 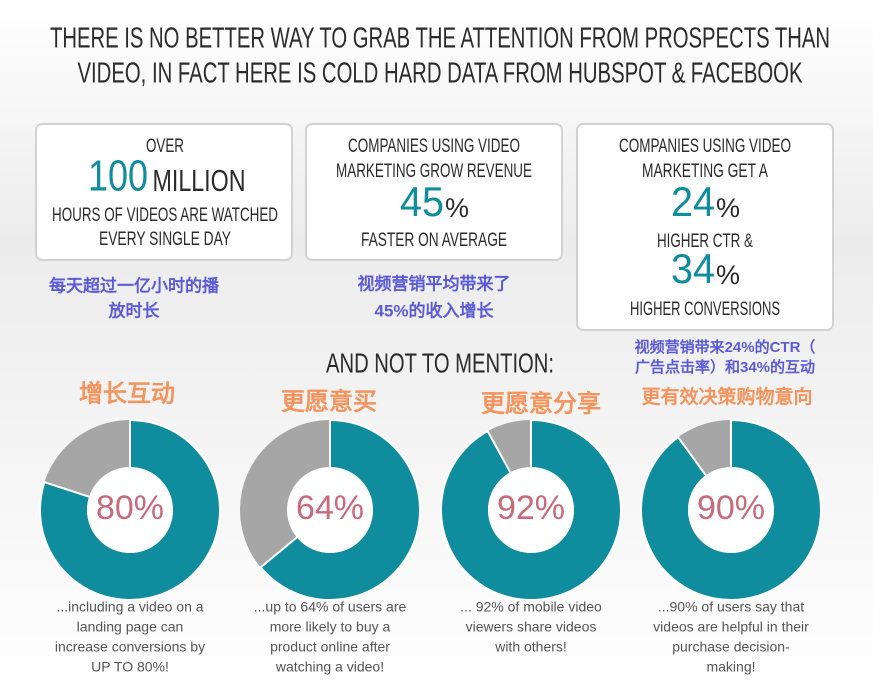 What do you see at coordinates (127, 393) in the screenshot?
I see `donut-heading: 增长互动` at bounding box center [127, 393].